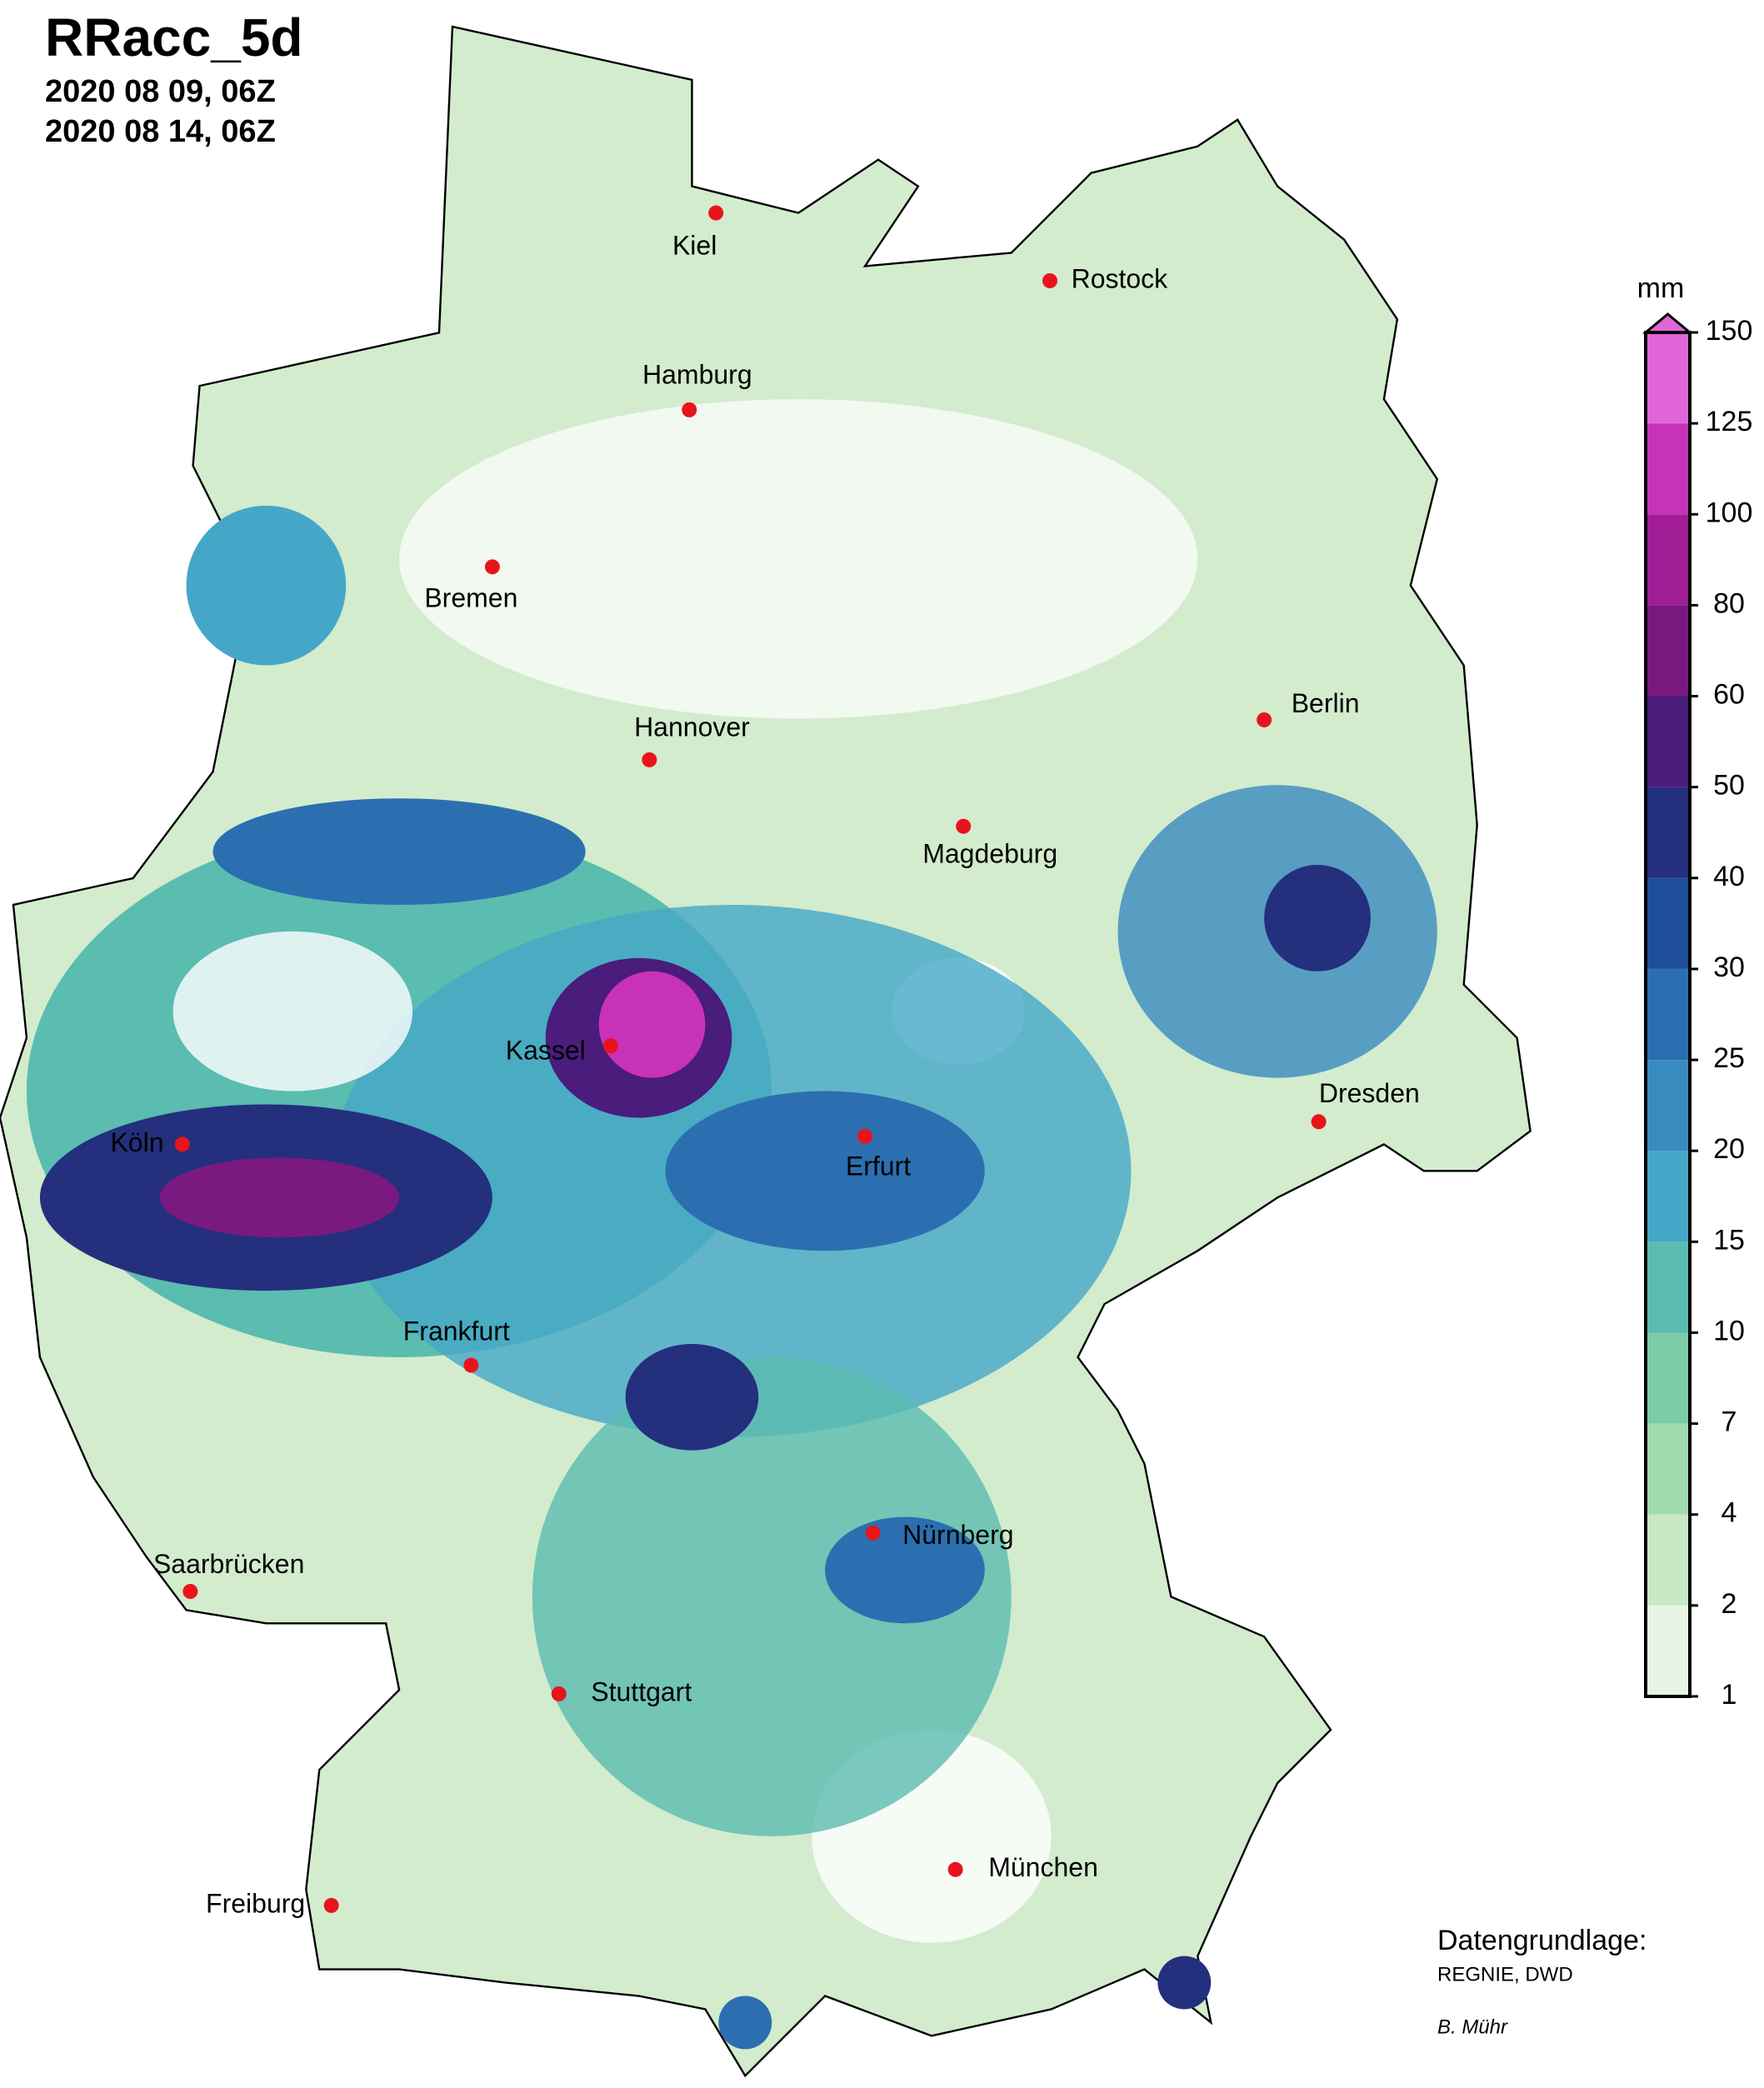 The width and height of the screenshot is (1764, 2088). I want to click on city-label: Erfurt, so click(878, 1166).